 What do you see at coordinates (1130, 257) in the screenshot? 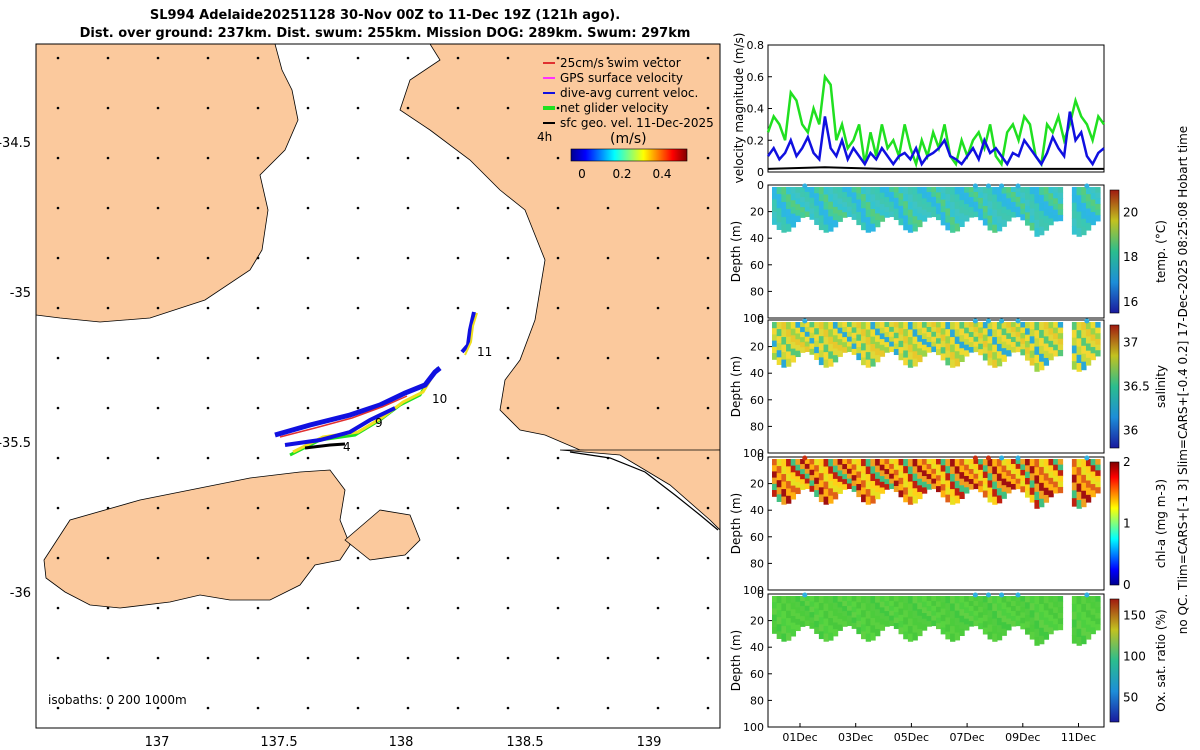
I see `colorbar-tick-0-1: 18` at bounding box center [1130, 257].